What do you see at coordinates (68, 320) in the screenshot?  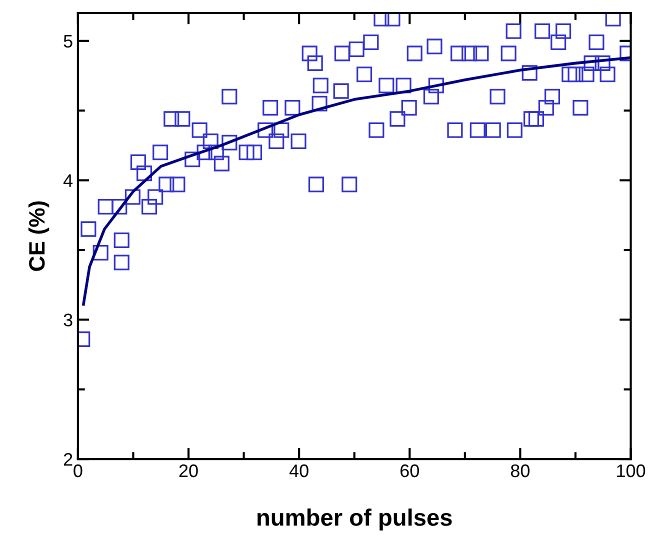 I see `y-tick-label: 3` at bounding box center [68, 320].